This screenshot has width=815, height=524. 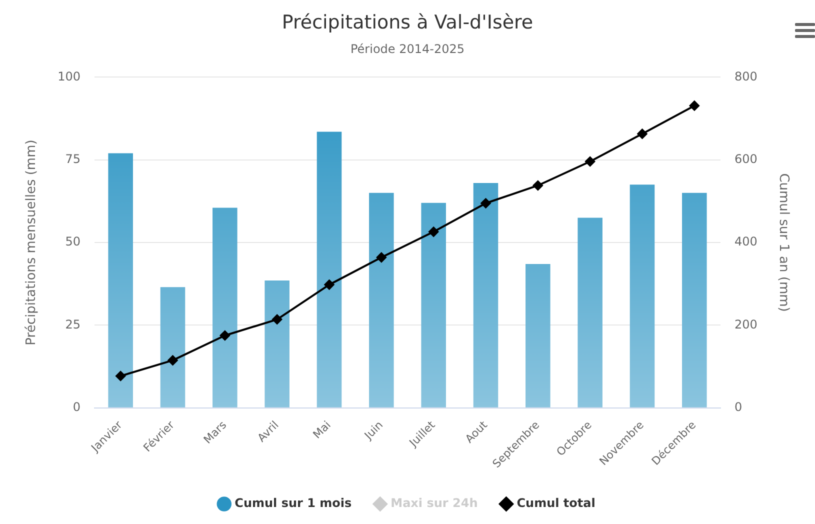 What do you see at coordinates (556, 503) in the screenshot?
I see `legend-label: Cumul total` at bounding box center [556, 503].